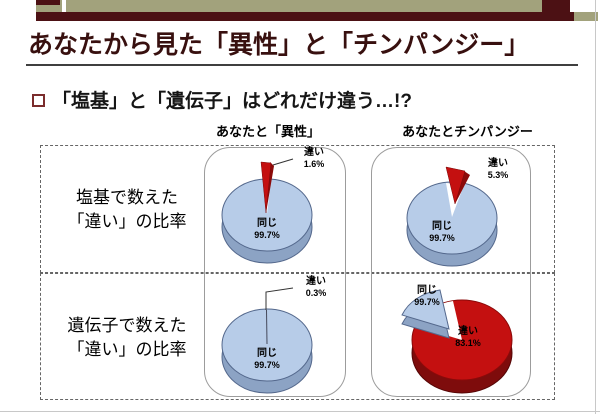  Describe the element at coordinates (595, 207) in the screenshot. I see `slide-edge-right` at that location.